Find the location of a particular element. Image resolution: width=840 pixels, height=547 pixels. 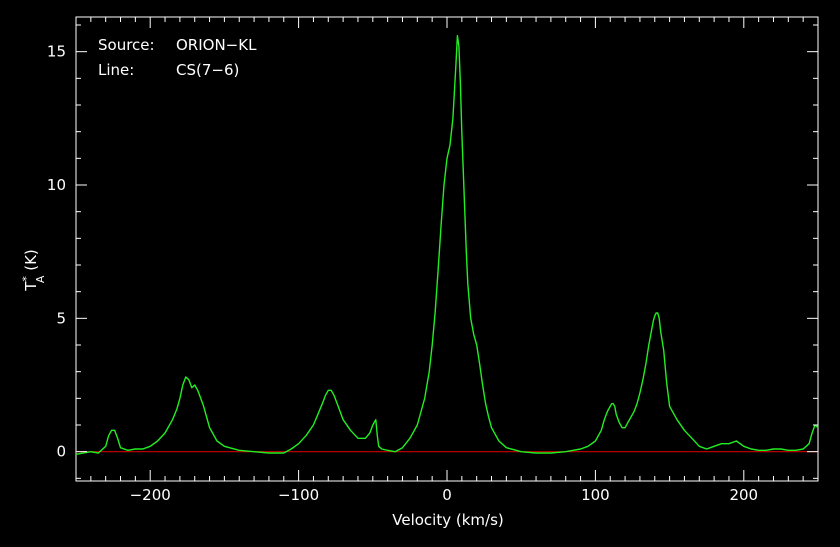

y-axis-title-main: T is located at coordinates (31, 286).